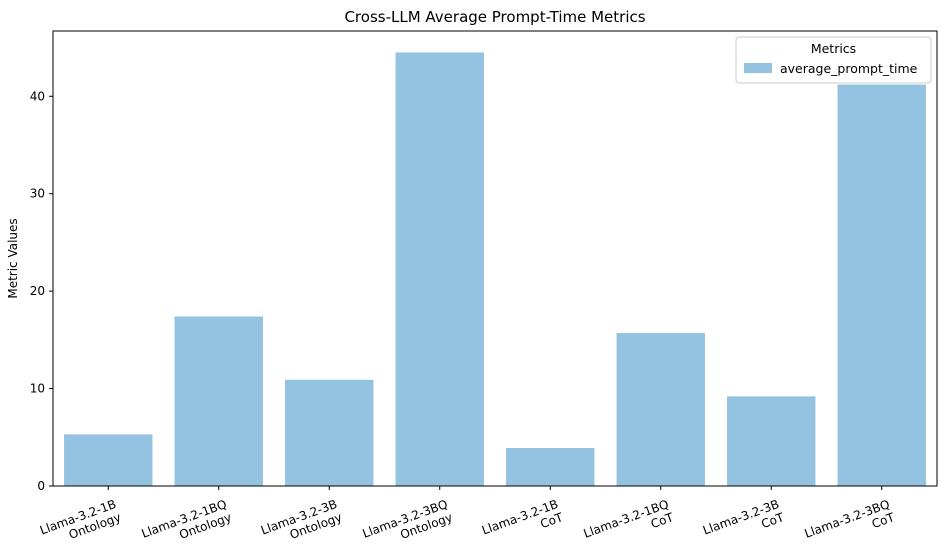 This screenshot has height=550, width=948. I want to click on y-axis-label: Metric Values, so click(13, 258).